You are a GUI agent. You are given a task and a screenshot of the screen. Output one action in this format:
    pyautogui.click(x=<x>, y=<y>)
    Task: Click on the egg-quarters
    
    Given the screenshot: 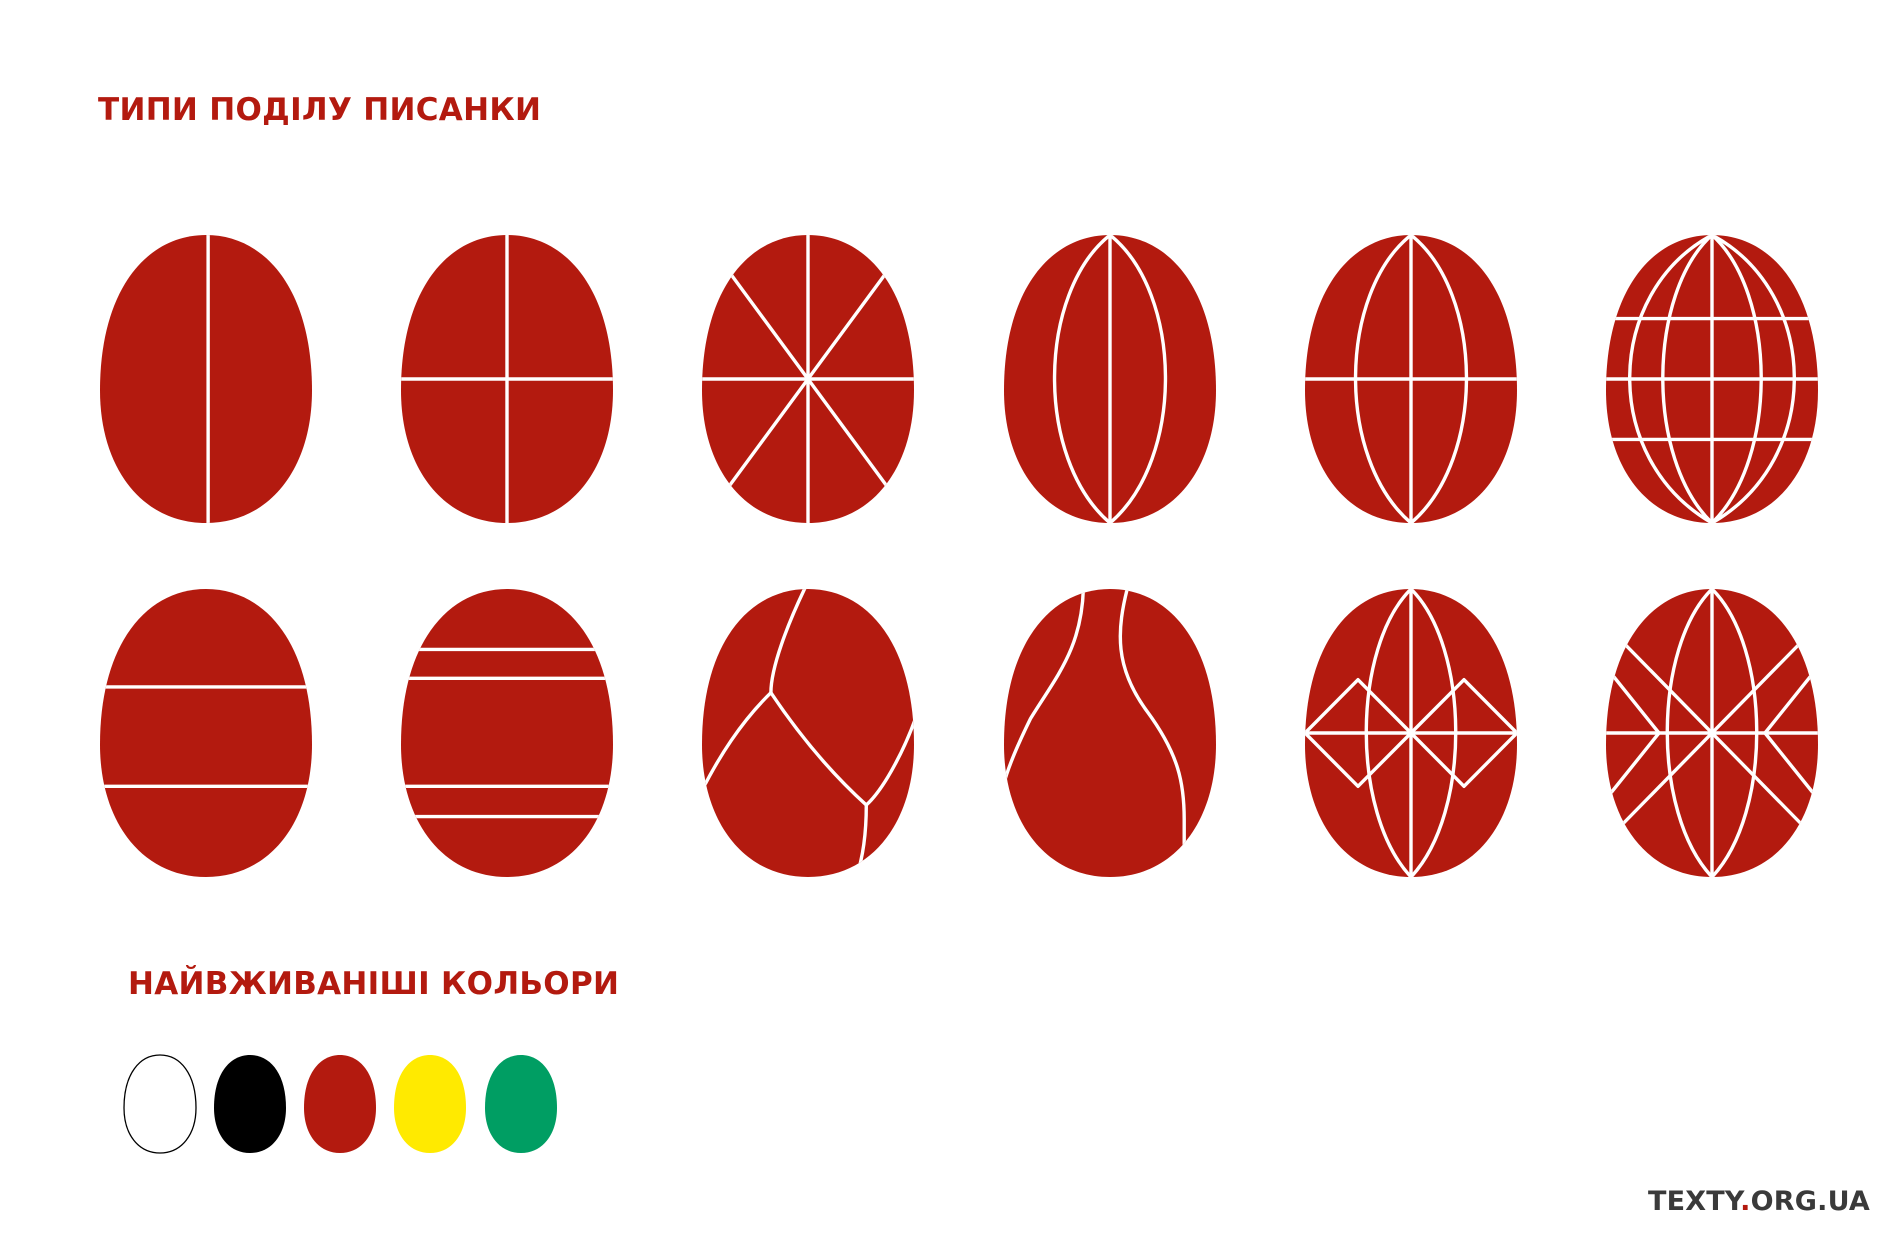 What is the action you would take?
    pyautogui.click(x=507, y=379)
    